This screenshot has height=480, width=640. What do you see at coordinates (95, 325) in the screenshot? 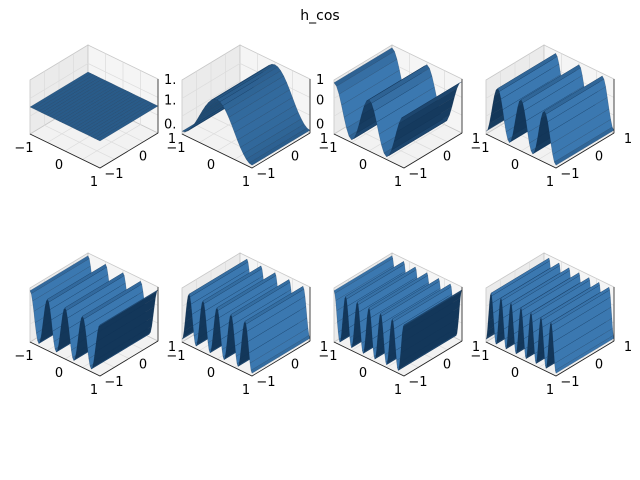
I see `subplot-5: −1 0 1 1 0 −1` at bounding box center [95, 325].